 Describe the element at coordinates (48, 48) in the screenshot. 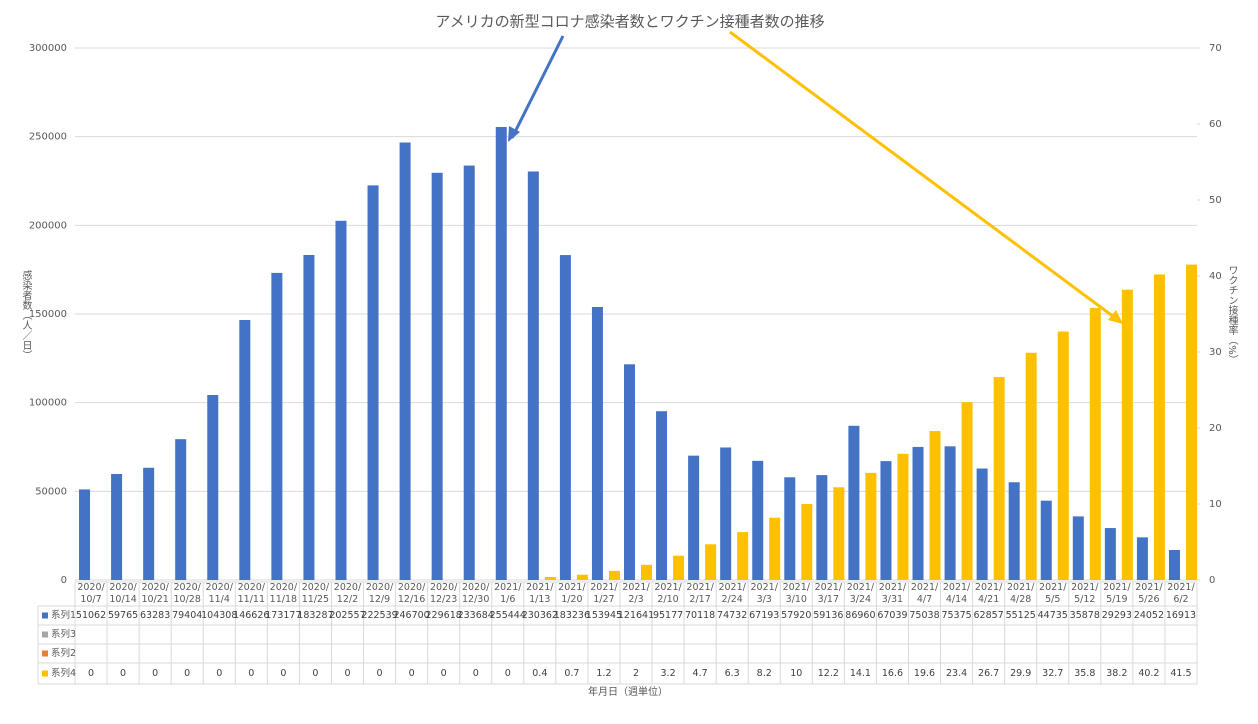

I see `y-tick-label: 300000` at that location.